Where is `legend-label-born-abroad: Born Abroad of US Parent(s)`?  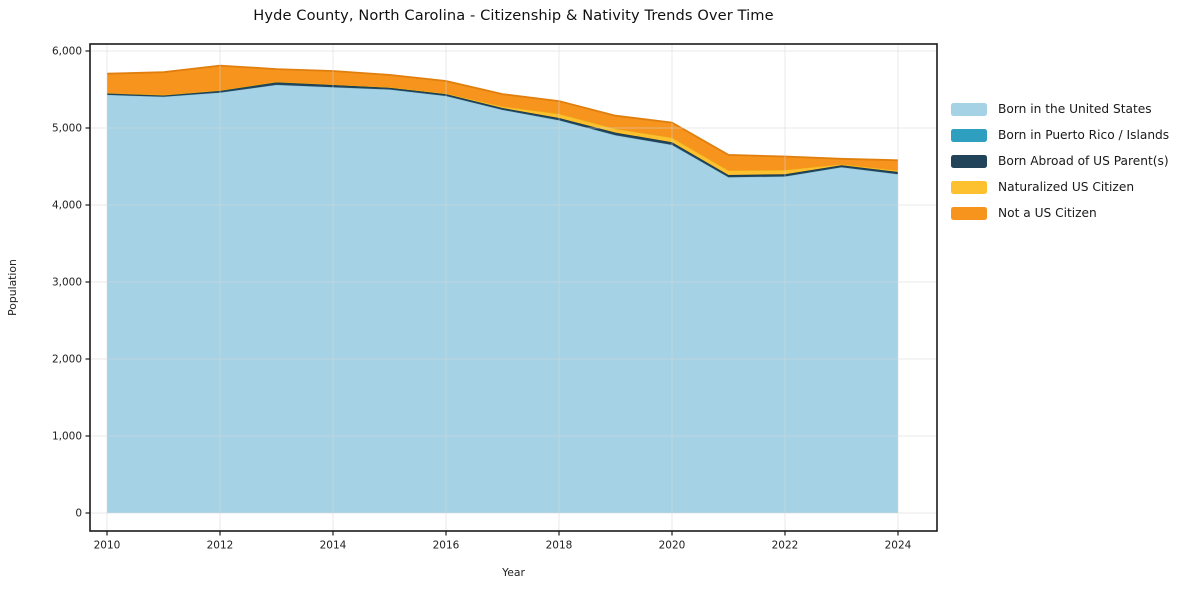
legend-label-born-abroad: Born Abroad of US Parent(s) is located at coordinates (1083, 161).